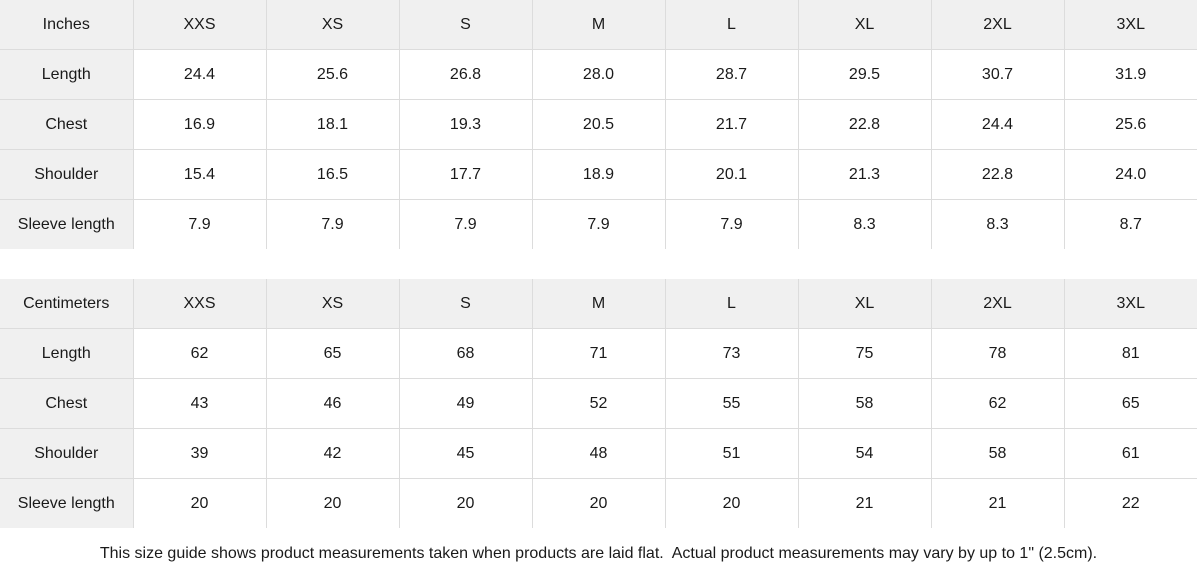  What do you see at coordinates (67, 303) in the screenshot?
I see `unit-header-centimeters: Centimeters` at bounding box center [67, 303].